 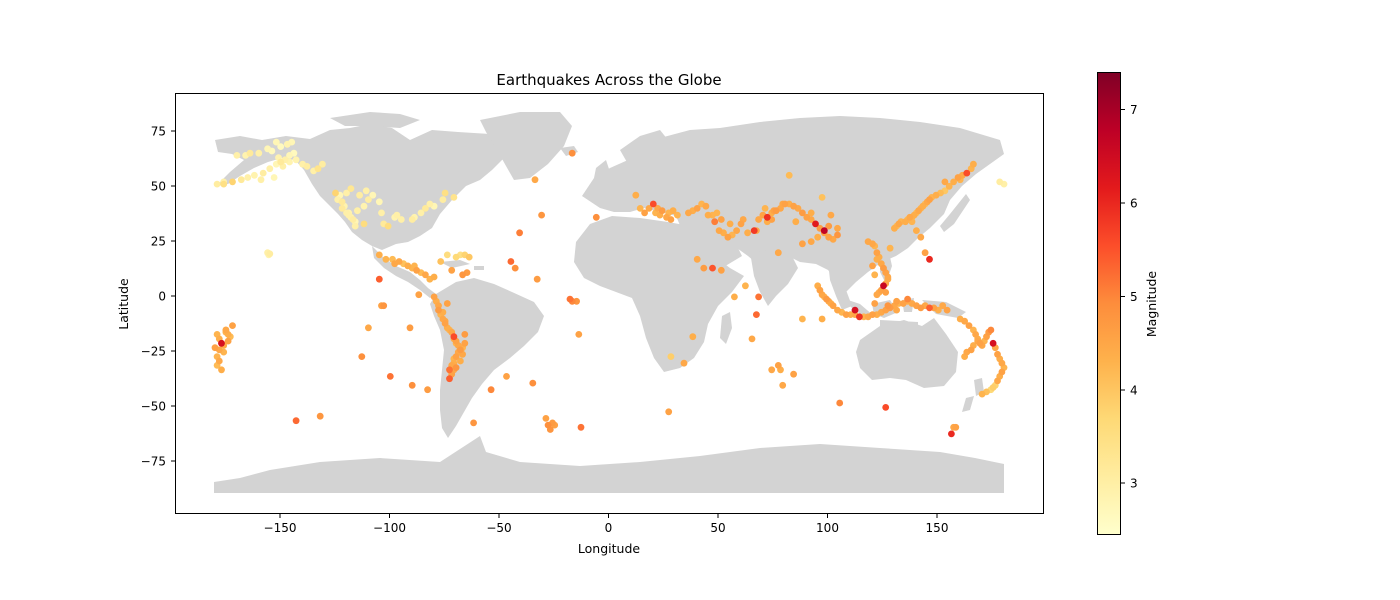 What do you see at coordinates (153, 352) in the screenshot?
I see `y-tick-label: −25` at bounding box center [153, 352].